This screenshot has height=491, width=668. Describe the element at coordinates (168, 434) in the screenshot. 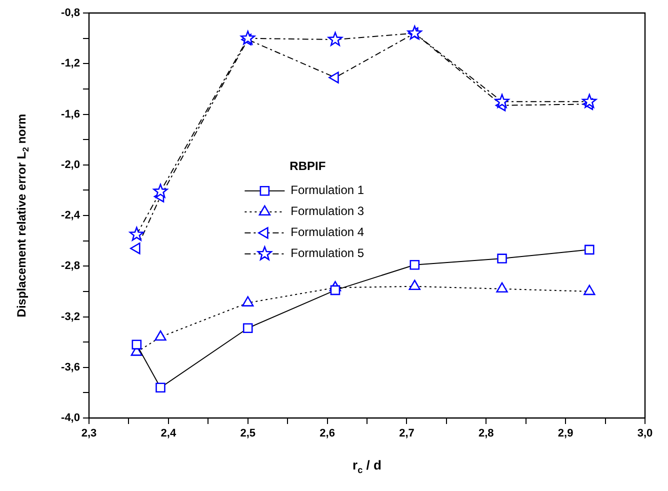

I see `x-tick-label: 2,4` at that location.